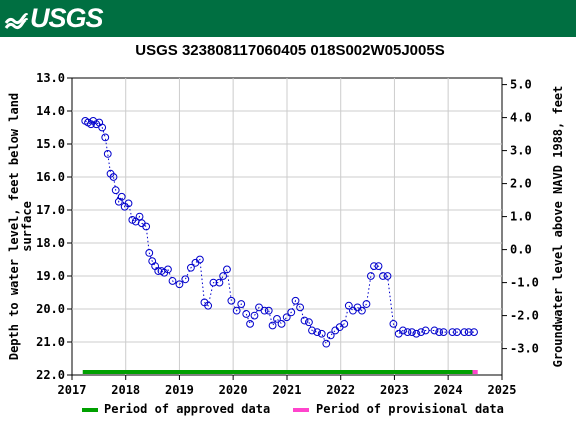 Image resolution: width=580 pixels, height=430 pixels. I want to click on usgs-wave-icon, so click(16, 20).